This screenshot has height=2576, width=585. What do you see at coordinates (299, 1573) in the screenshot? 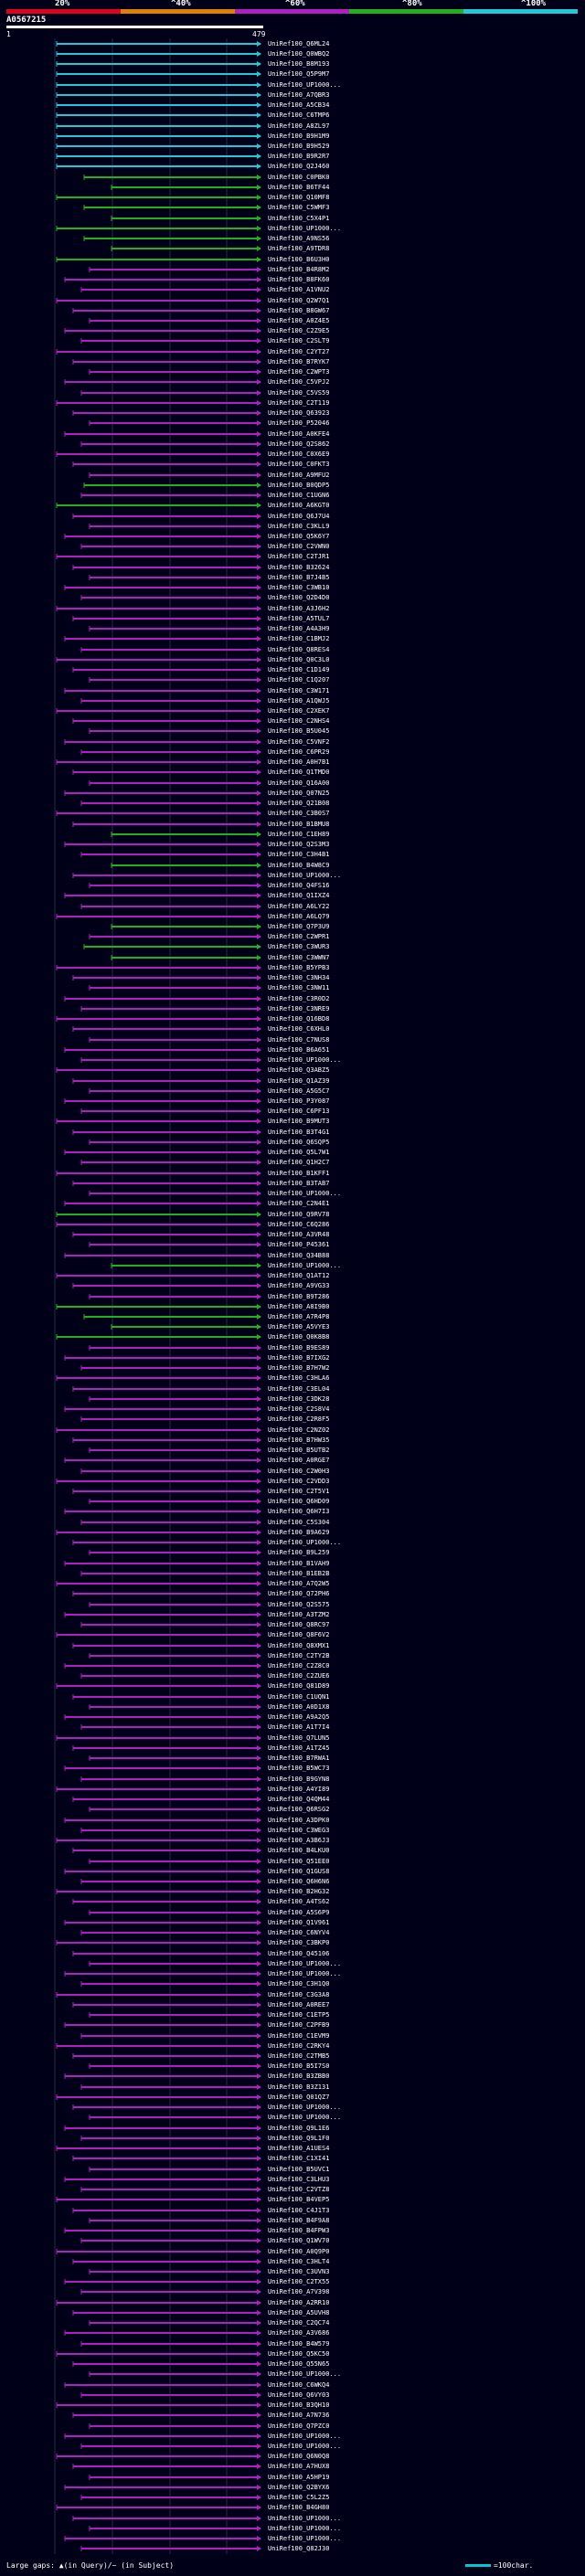
I see `hit-id-label: UniRef100_B1EB2B` at bounding box center [299, 1573].